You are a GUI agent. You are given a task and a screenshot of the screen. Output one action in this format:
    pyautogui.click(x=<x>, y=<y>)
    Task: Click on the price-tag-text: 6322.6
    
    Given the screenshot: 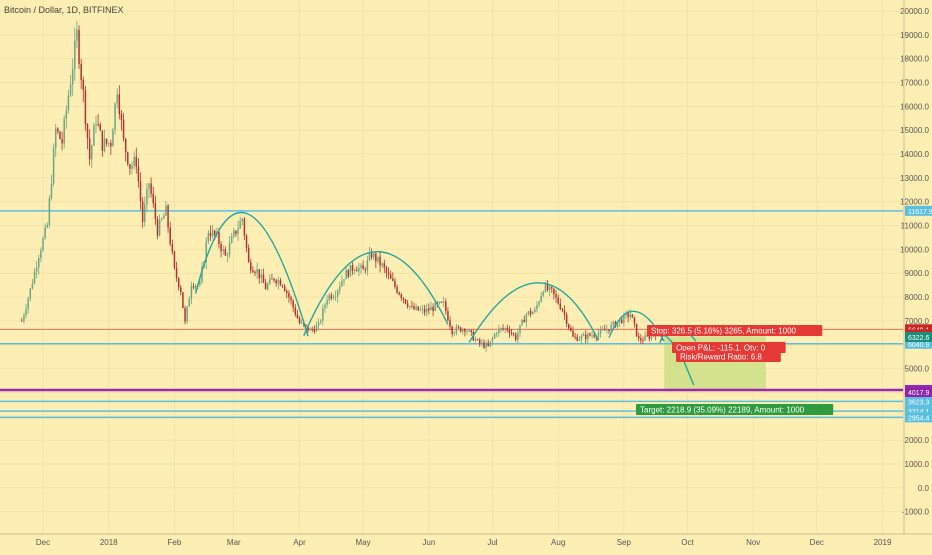 What is the action you would take?
    pyautogui.click(x=919, y=338)
    